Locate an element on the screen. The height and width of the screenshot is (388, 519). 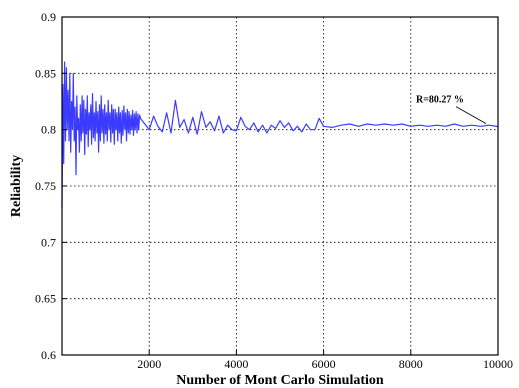
y-tick-label: 0.7 is located at coordinates (48, 242).